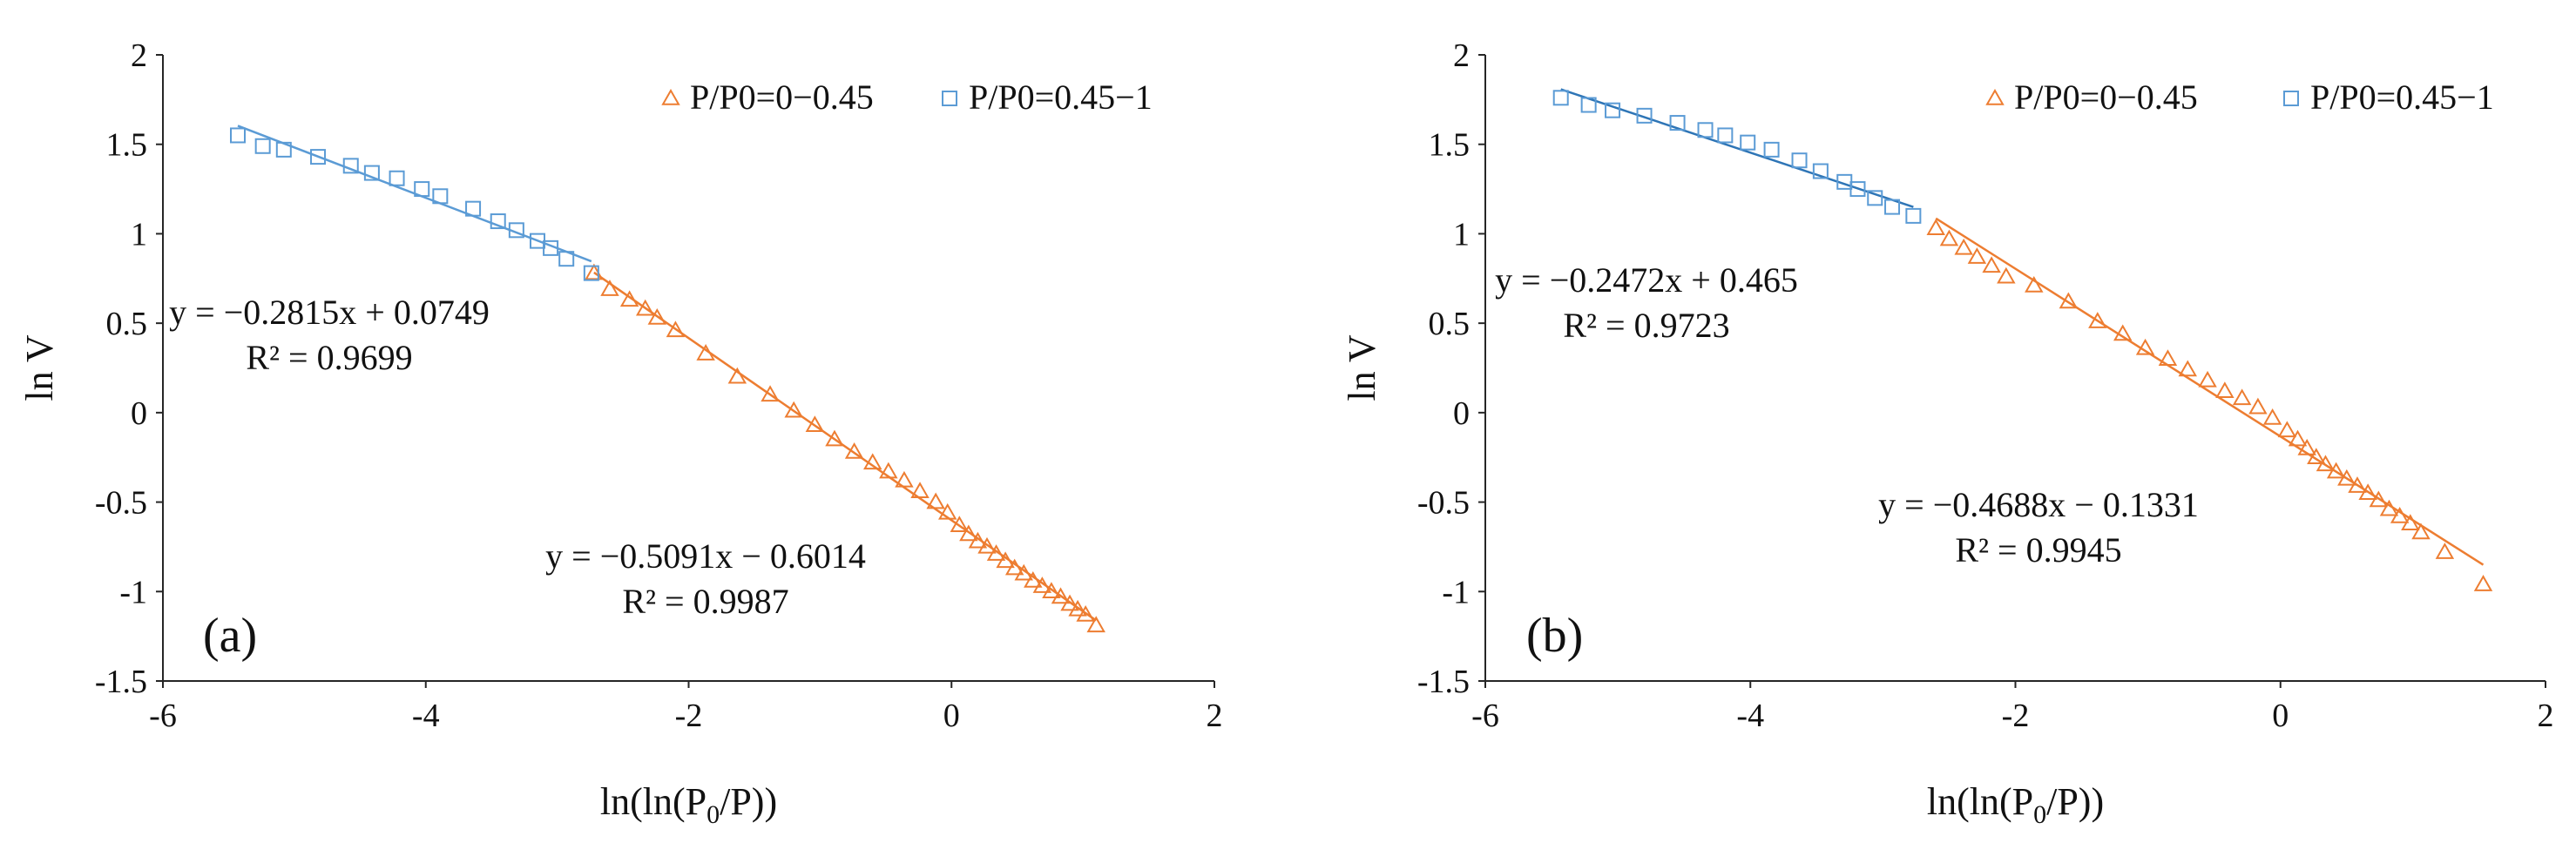 The height and width of the screenshot is (863, 2576). I want to click on chart-a-y-axis-label: ln V, so click(39, 367).